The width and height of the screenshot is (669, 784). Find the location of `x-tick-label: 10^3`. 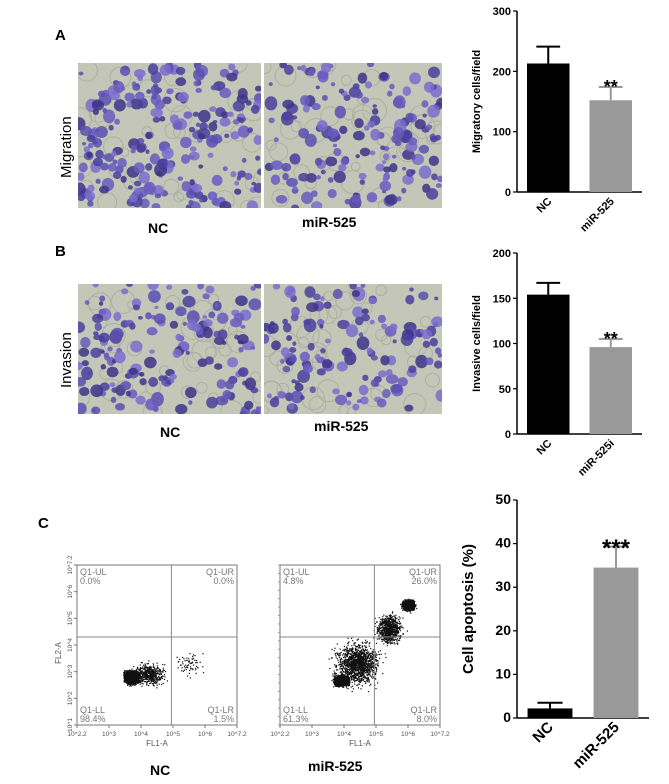

x-tick-label: 10^3 is located at coordinates (109, 734).